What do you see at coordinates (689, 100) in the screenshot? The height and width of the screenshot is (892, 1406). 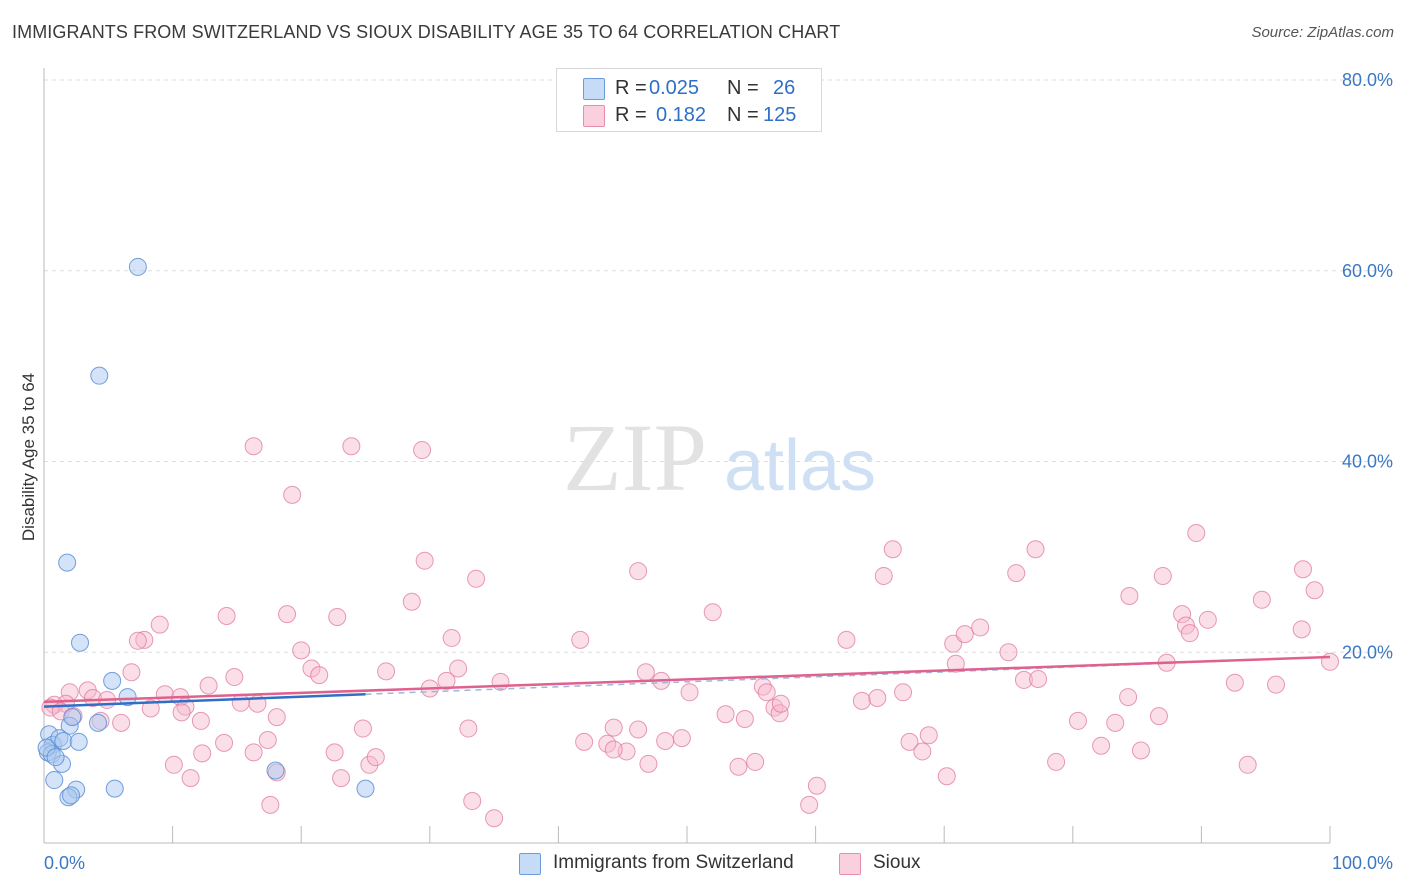 I see `legend: R = 0.025 N = 26 R = 0.182 N = 125` at bounding box center [689, 100].